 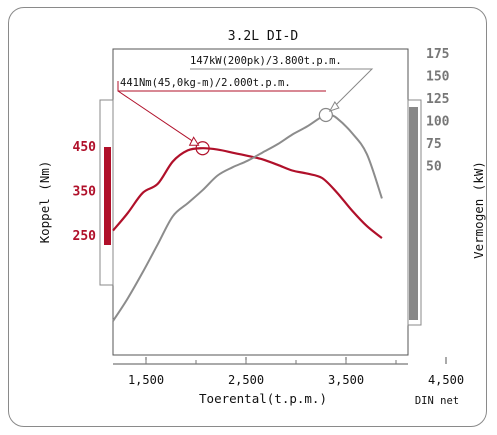 I want to click on chart-title: 3.2L DI-D, so click(x=263, y=36).